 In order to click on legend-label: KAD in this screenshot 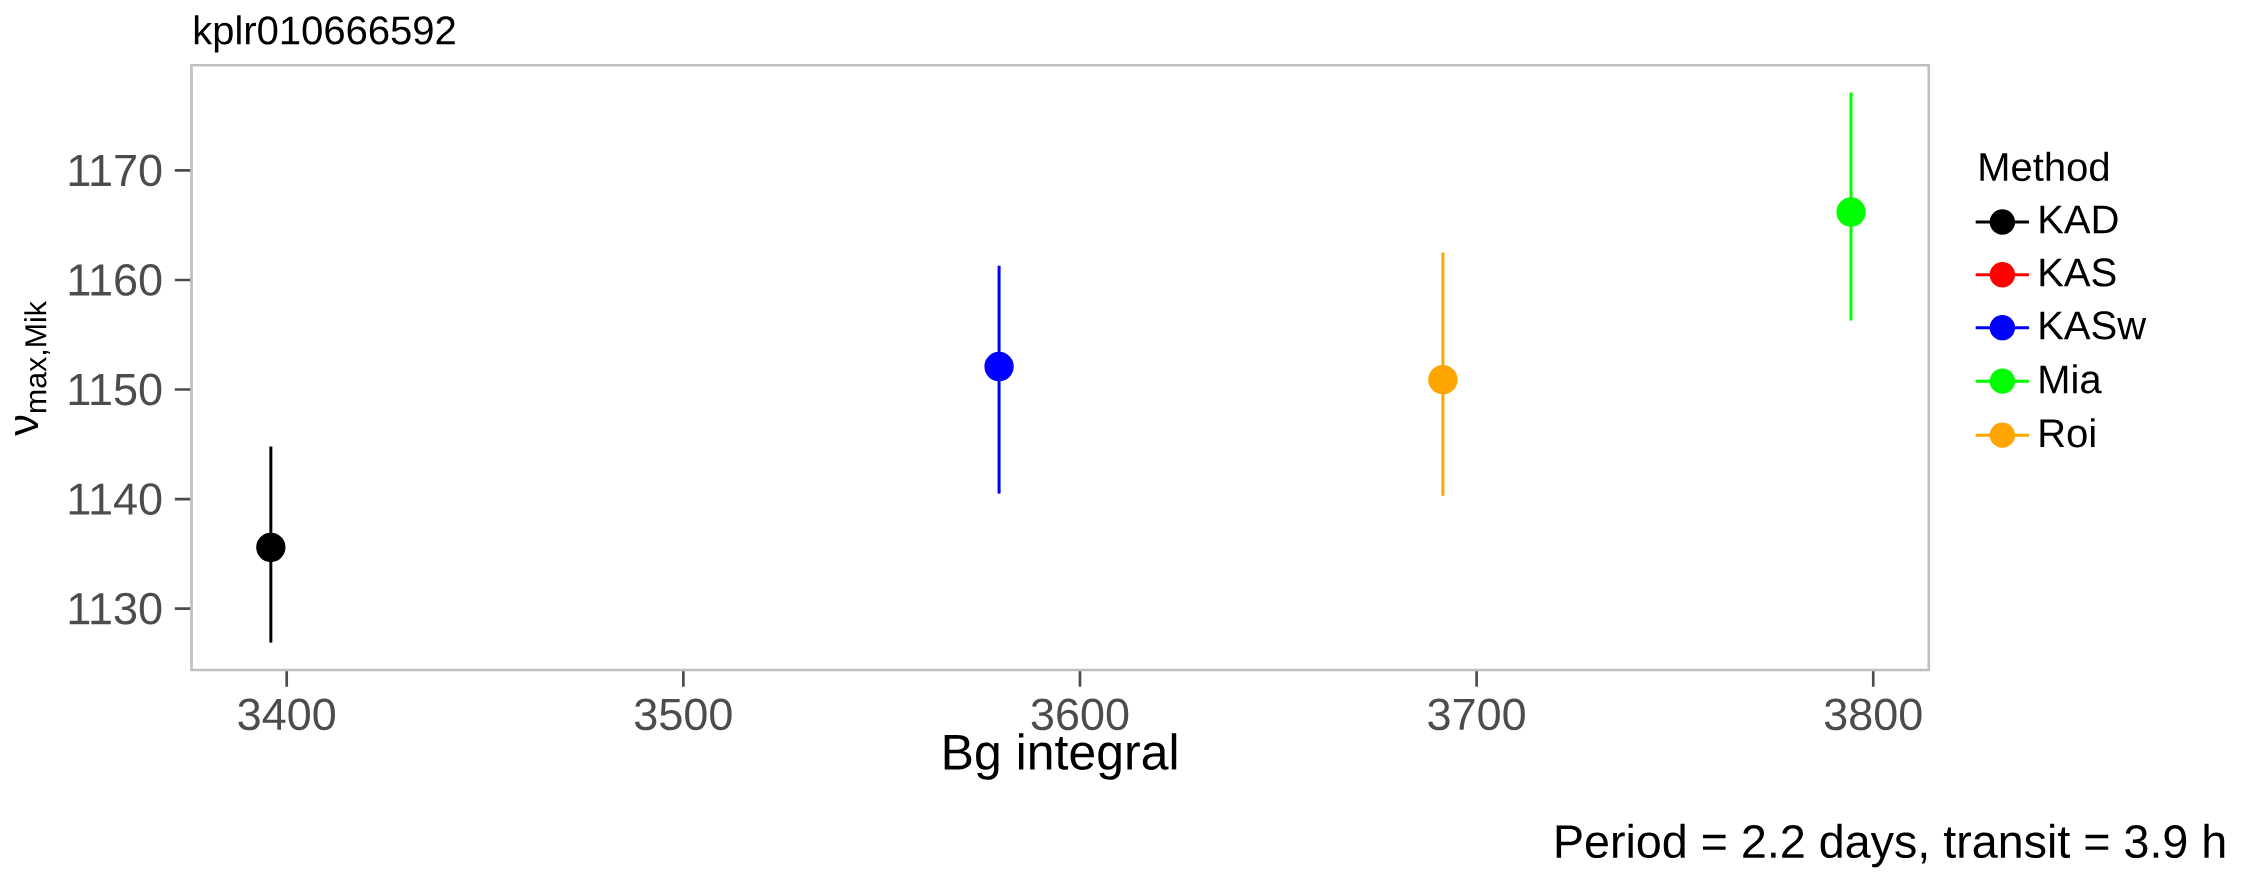, I will do `click(2079, 219)`.